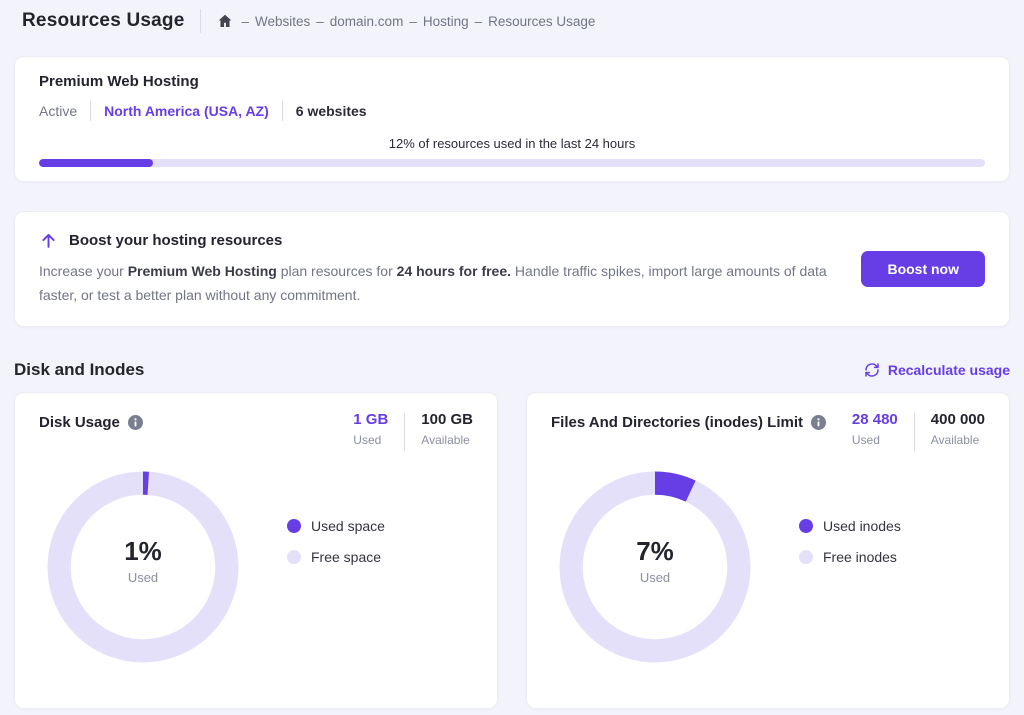 The height and width of the screenshot is (715, 1024). Describe the element at coordinates (447, 419) in the screenshot. I see `disk-available-value: 100 GB` at that location.